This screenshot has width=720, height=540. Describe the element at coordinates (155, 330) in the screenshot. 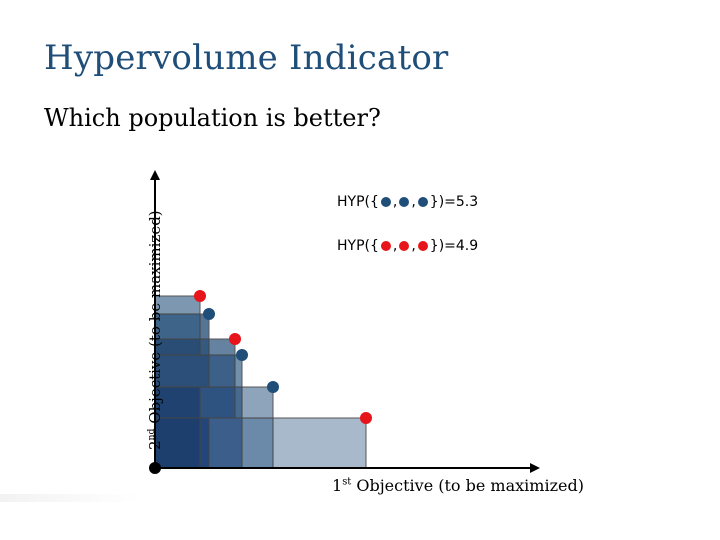

I see `y-axis-label: 2nd Objective (to be maximized)` at that location.